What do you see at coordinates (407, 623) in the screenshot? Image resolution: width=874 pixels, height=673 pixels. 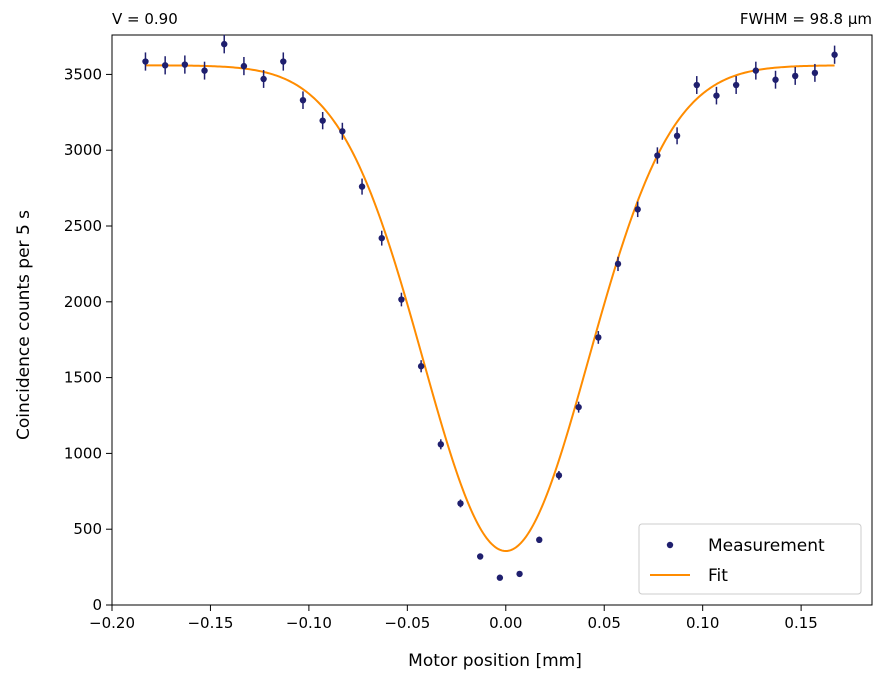 I see `x-tick-label: −0.05` at bounding box center [407, 623].